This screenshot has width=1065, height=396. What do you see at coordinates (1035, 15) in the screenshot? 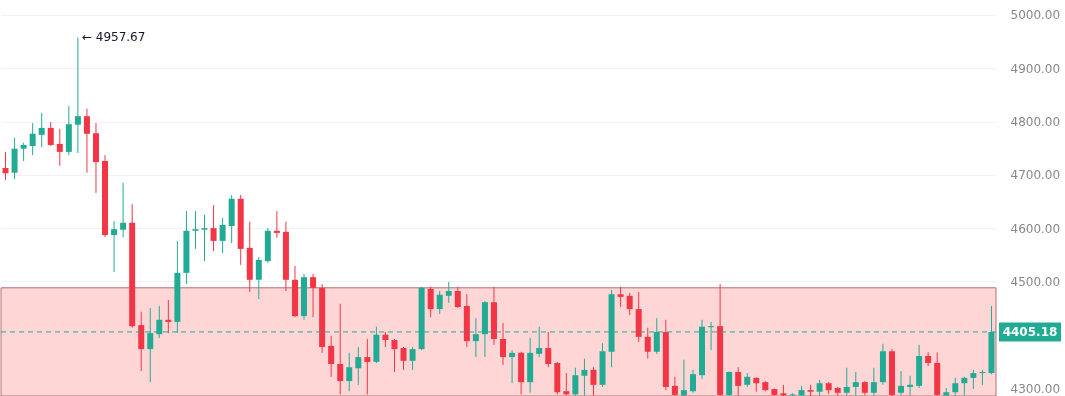
I see `y-tick-label: 5000.00` at bounding box center [1035, 15].